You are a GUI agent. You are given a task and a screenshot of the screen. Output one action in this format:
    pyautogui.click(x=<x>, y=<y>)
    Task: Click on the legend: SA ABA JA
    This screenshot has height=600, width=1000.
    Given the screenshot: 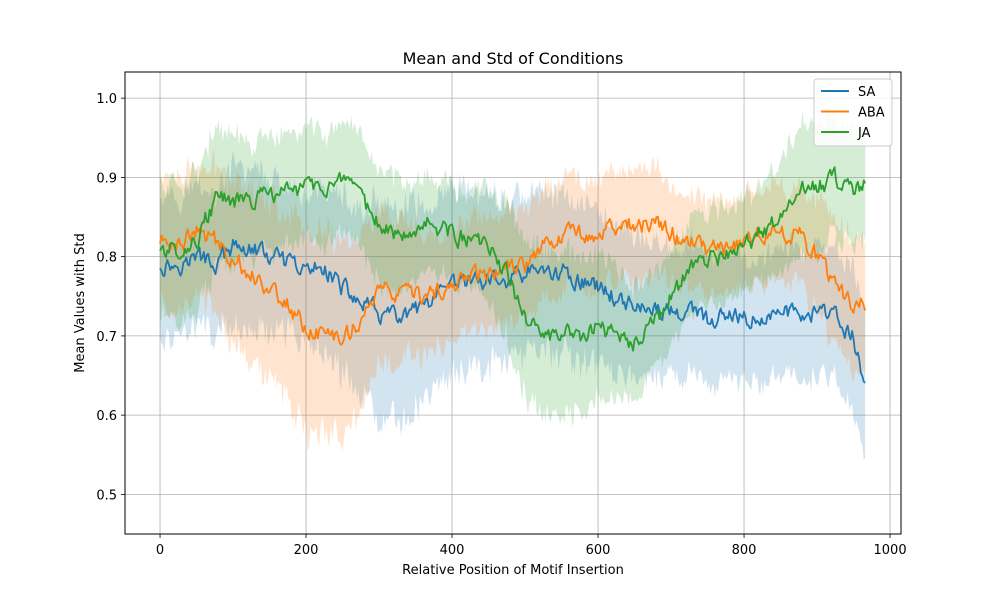 What is the action you would take?
    pyautogui.click(x=853, y=112)
    